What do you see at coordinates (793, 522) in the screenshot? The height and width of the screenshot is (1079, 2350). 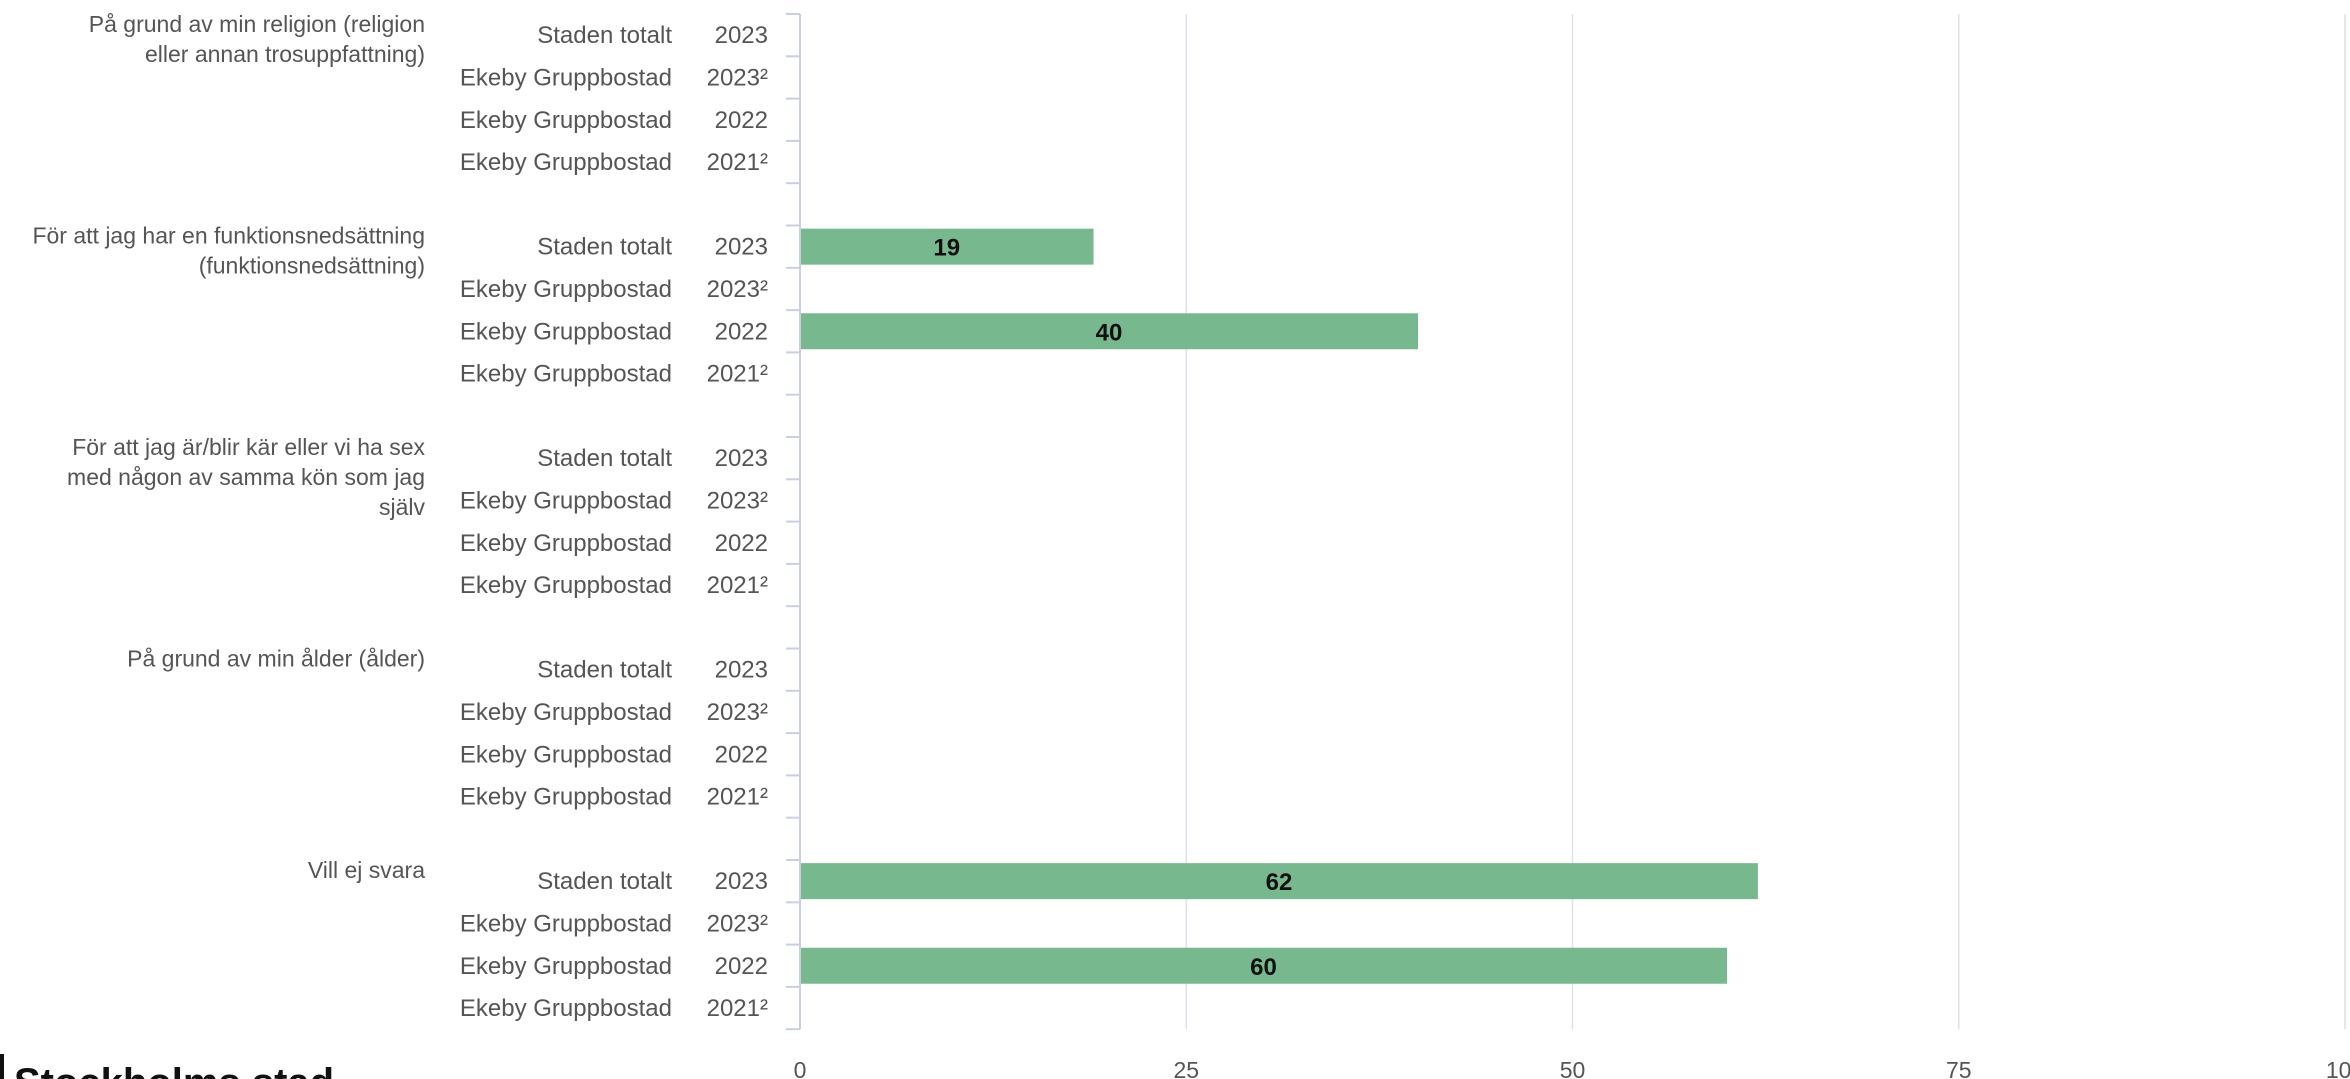 I see `category-axis` at bounding box center [793, 522].